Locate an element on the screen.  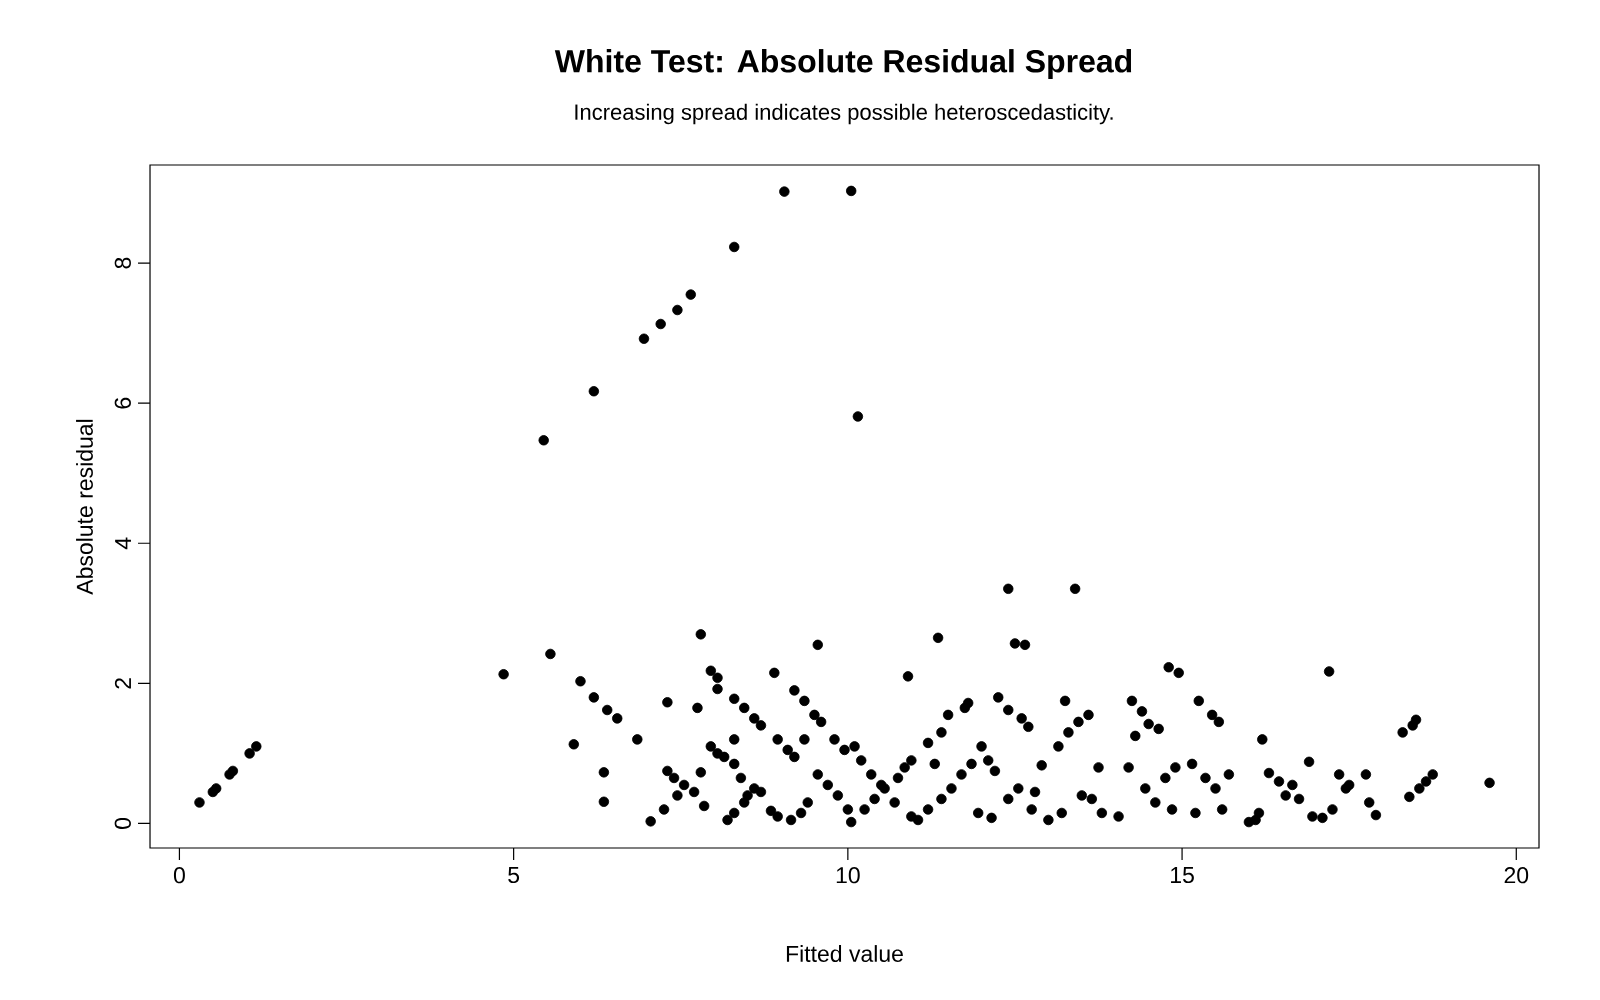
chart-subtitle: Increasing spread indicates possible heteroscedasticity. is located at coordinates (844, 114).